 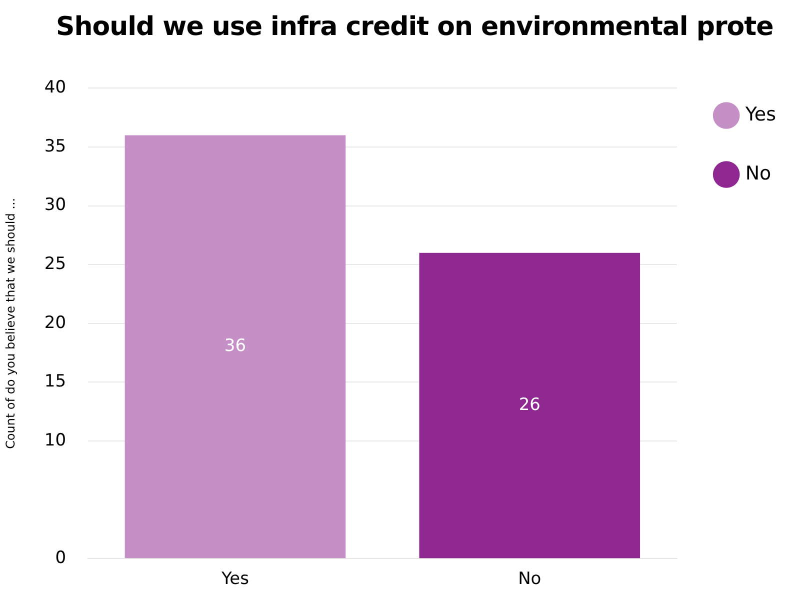 What do you see at coordinates (529, 404) in the screenshot?
I see `data-label: 26` at bounding box center [529, 404].